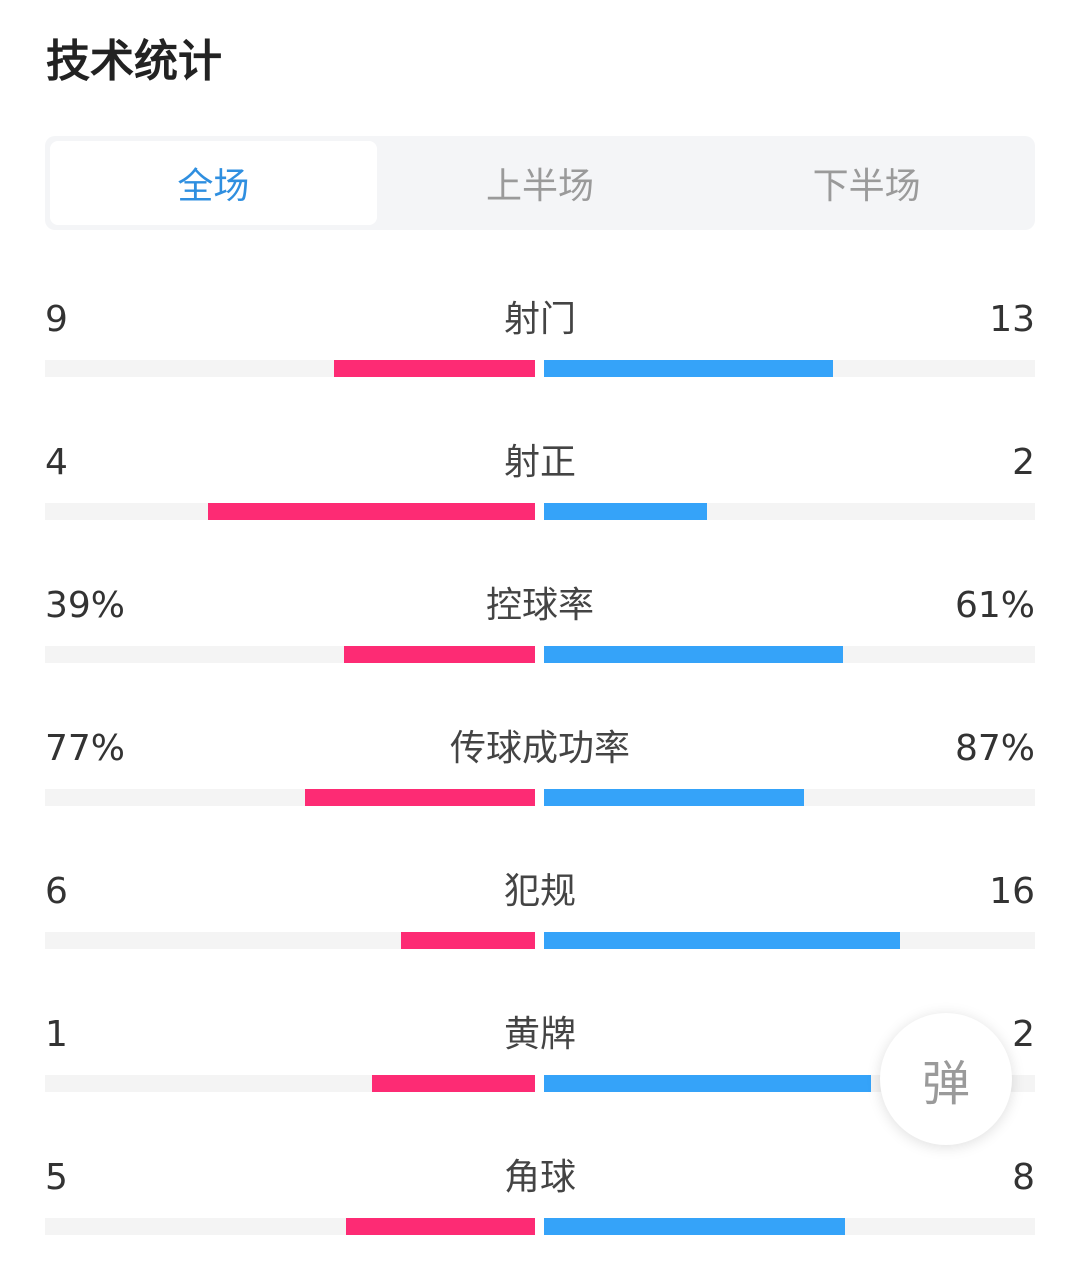 The image size is (1080, 1276). I want to click on home-value: 1, so click(56, 1034).